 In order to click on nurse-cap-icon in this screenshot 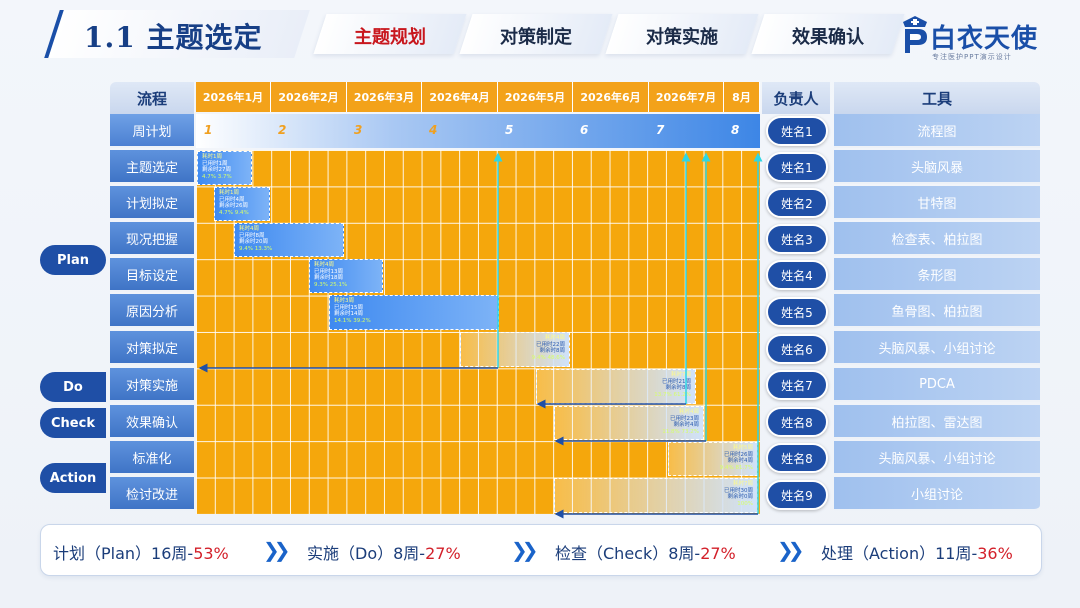, I will do `click(915, 34)`.